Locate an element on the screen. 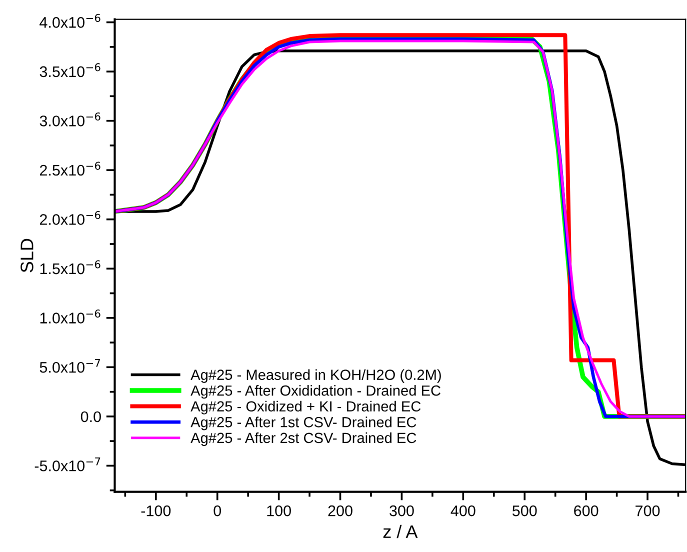 This screenshot has width=687, height=552. x-tick-label: 700 is located at coordinates (648, 510).